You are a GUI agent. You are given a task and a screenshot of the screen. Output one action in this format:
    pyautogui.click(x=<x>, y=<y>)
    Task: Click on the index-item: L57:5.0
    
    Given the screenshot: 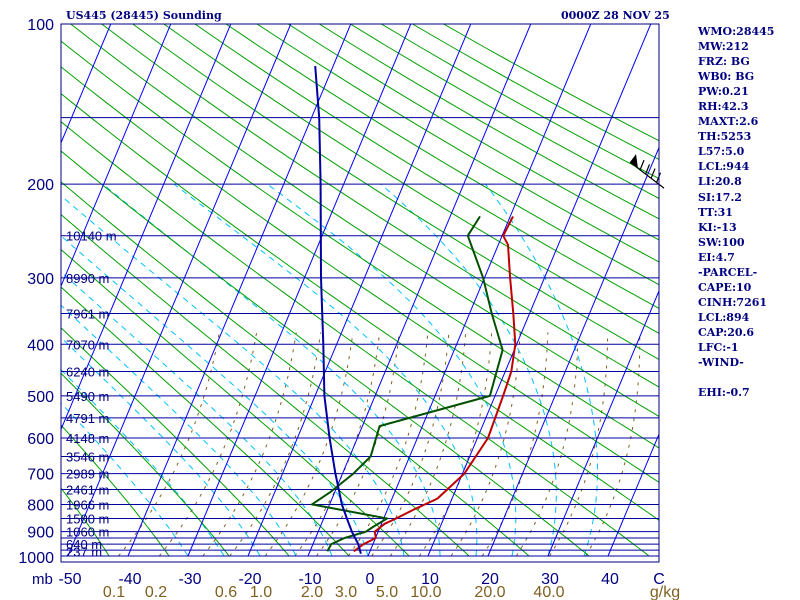 What is the action you would take?
    pyautogui.click(x=721, y=152)
    